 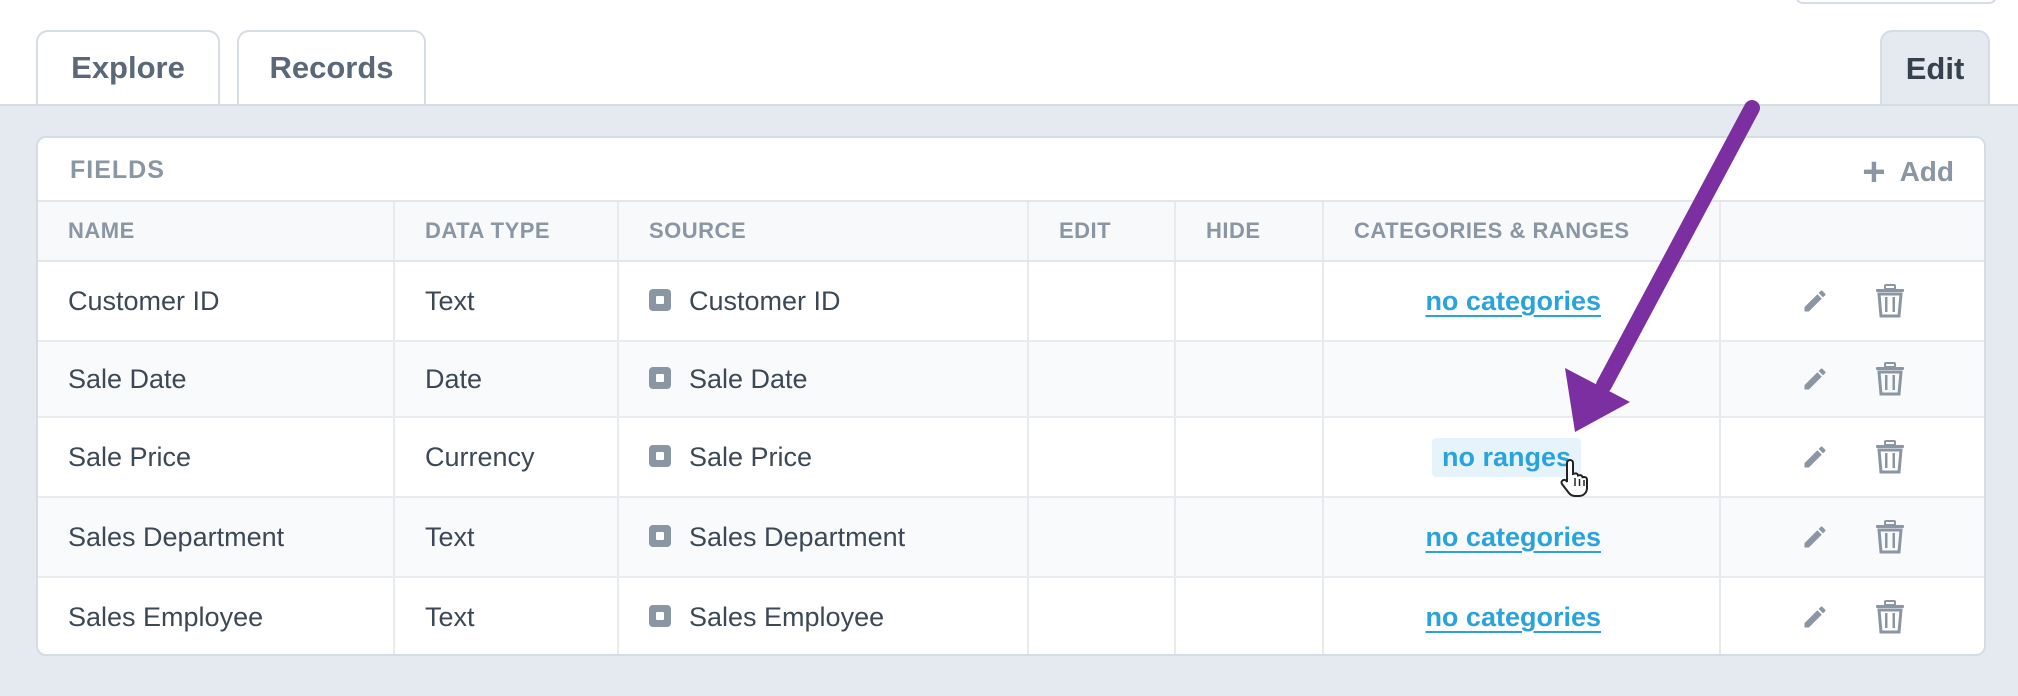 I want to click on plus-icon: +, so click(x=1874, y=172).